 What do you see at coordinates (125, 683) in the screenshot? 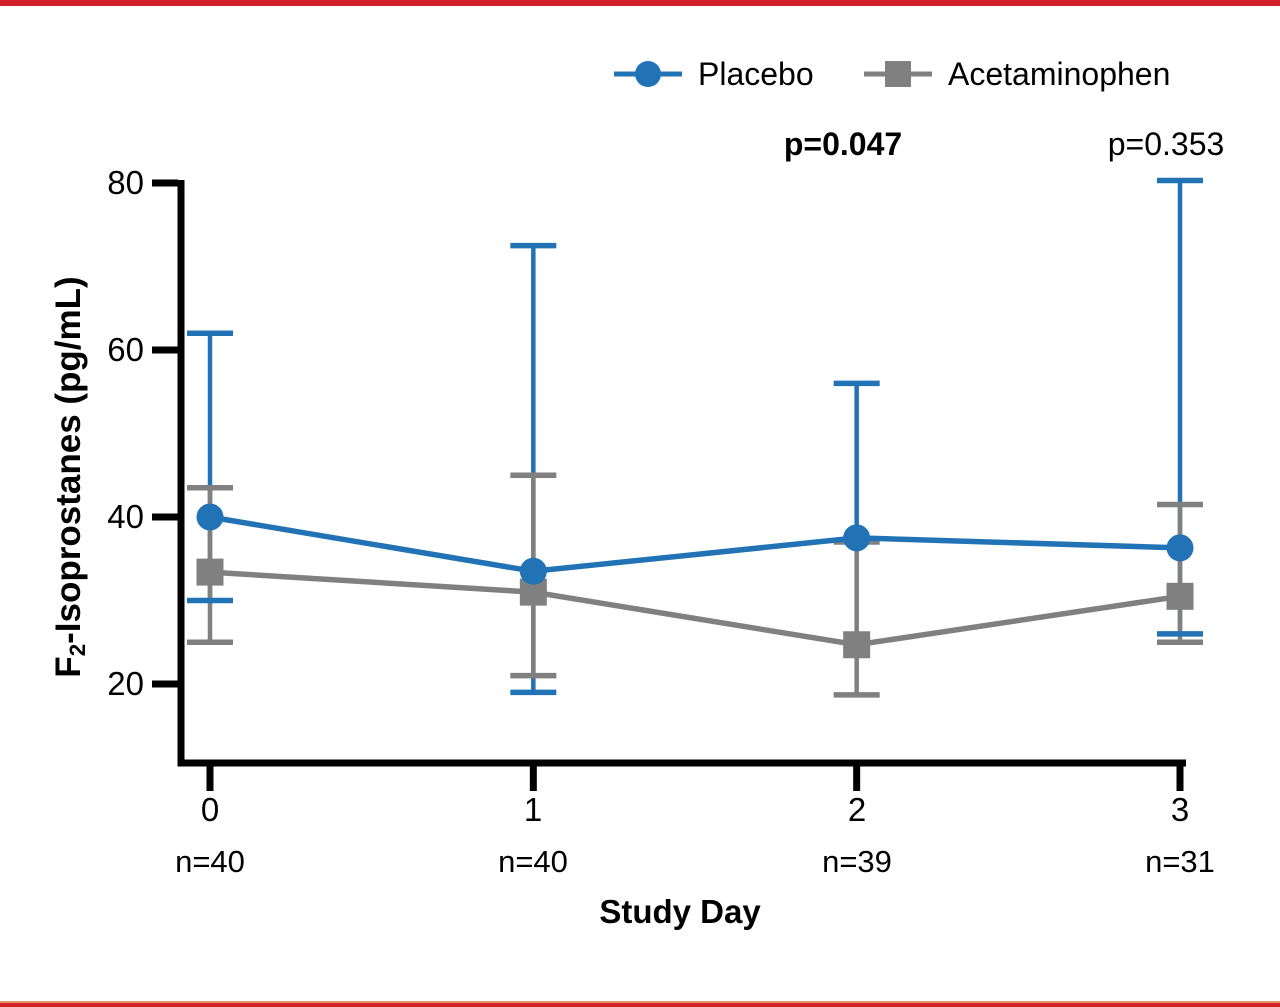
I see `ytick-20: 20` at bounding box center [125, 683].